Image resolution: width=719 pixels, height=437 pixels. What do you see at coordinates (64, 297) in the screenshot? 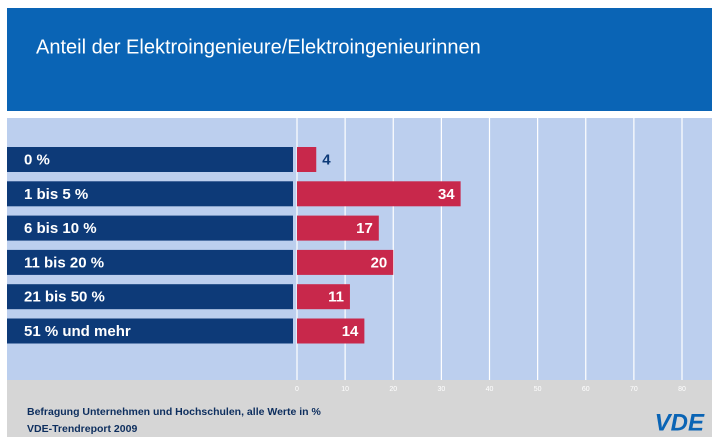
I see `category-label: 21 bis 50 %` at bounding box center [64, 297].